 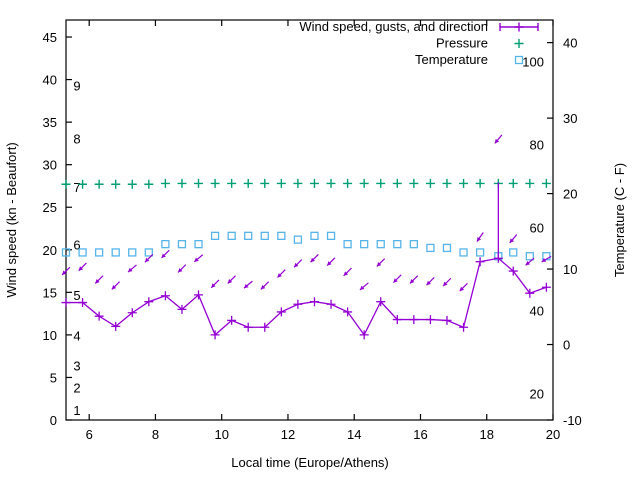 I want to click on x-tick-label: 10, so click(x=221, y=434).